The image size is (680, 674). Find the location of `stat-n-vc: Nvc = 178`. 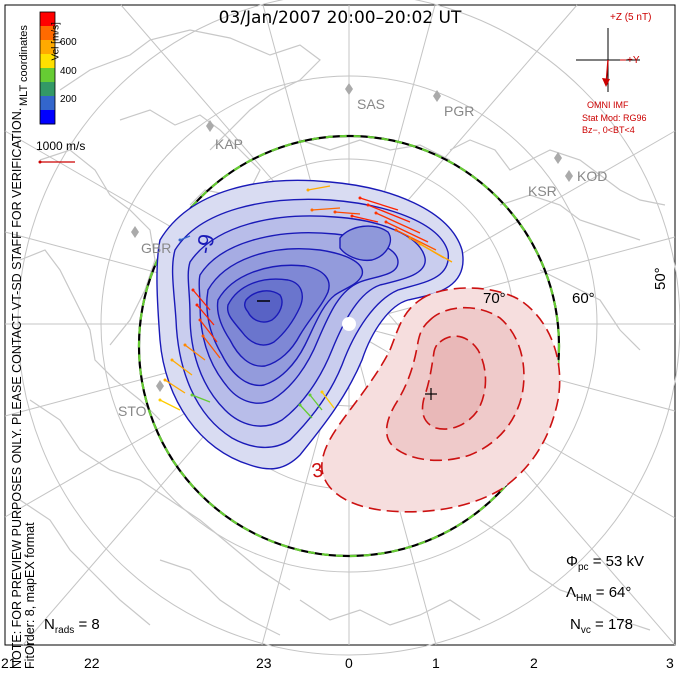

stat-n-vc: Nvc = 178 is located at coordinates (601, 626).